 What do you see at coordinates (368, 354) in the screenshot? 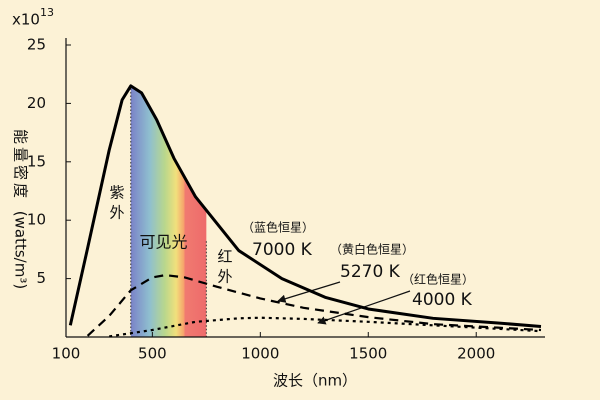
I see `x-tick-label: 1500` at bounding box center [368, 354].